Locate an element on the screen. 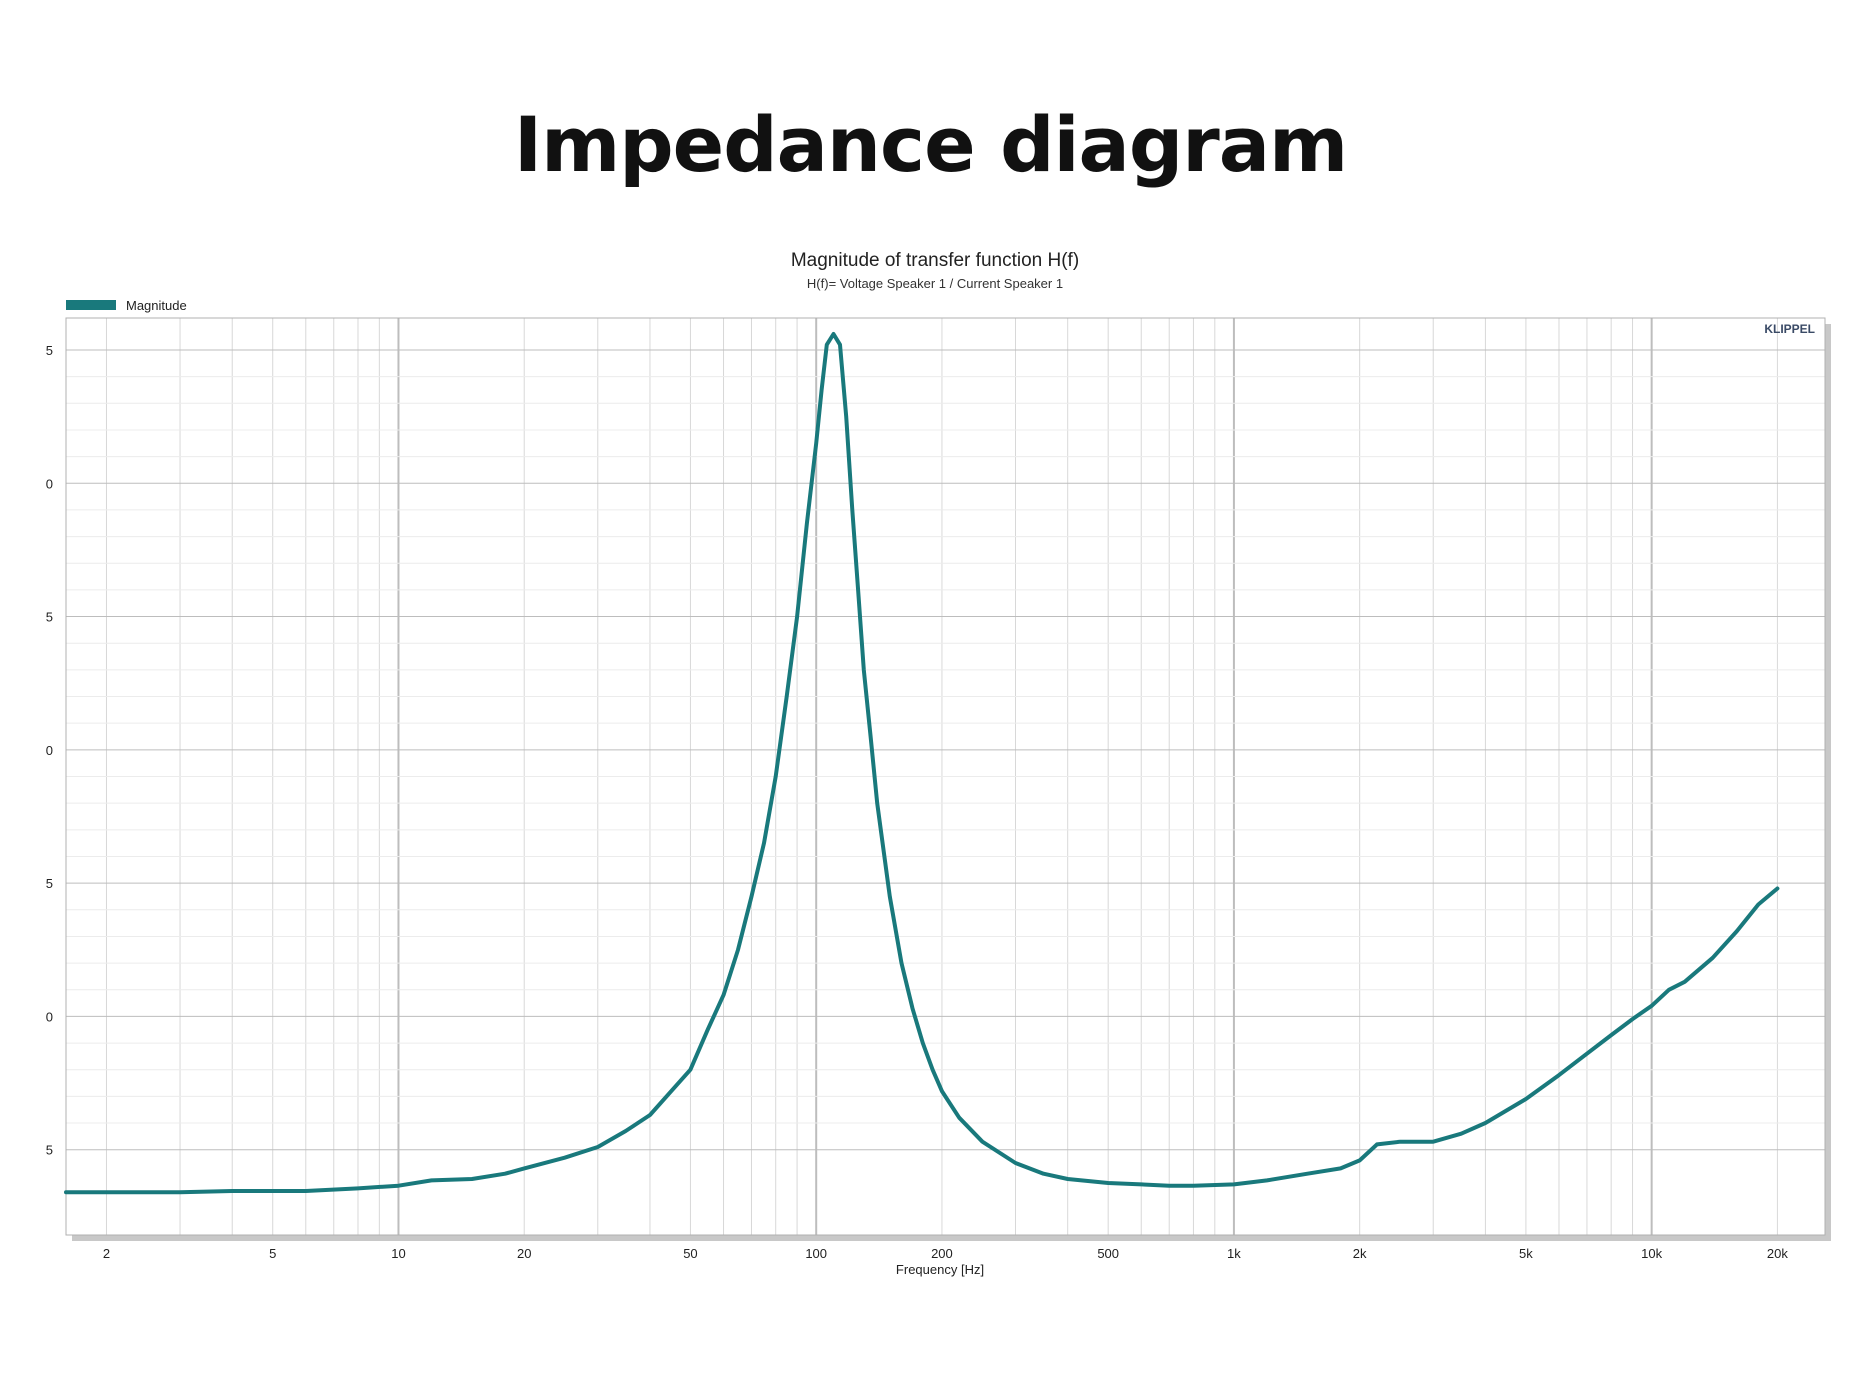 The image size is (1861, 1388). x-tick-label: 20 is located at coordinates (524, 1253).